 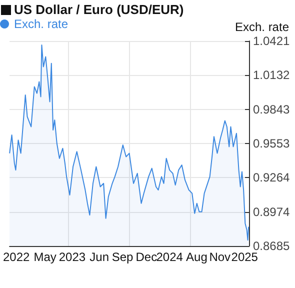 What do you see at coordinates (41, 24) in the screenshot?
I see `legend-label: Exch. rate` at bounding box center [41, 24].